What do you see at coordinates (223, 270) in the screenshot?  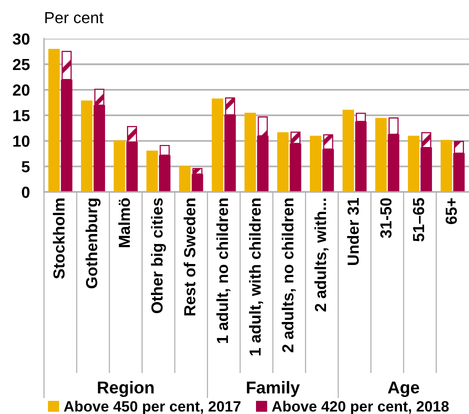 I see `x-tick-label: 1 adult, no children` at bounding box center [223, 270].